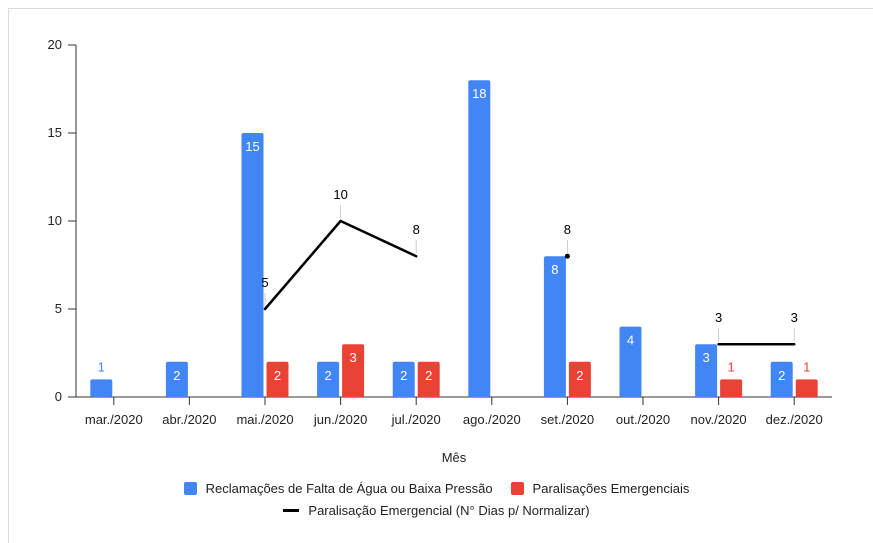 The width and height of the screenshot is (873, 543). Describe the element at coordinates (554, 269) in the screenshot. I see `data-label-reclamacoes: 8` at that location.